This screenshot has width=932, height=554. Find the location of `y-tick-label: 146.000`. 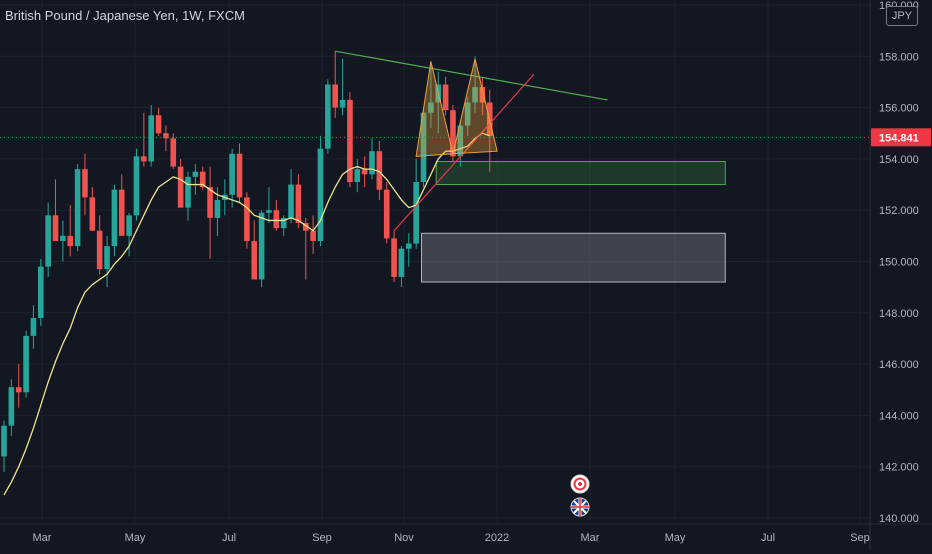

y-tick-label: 146.000 is located at coordinates (899, 365).